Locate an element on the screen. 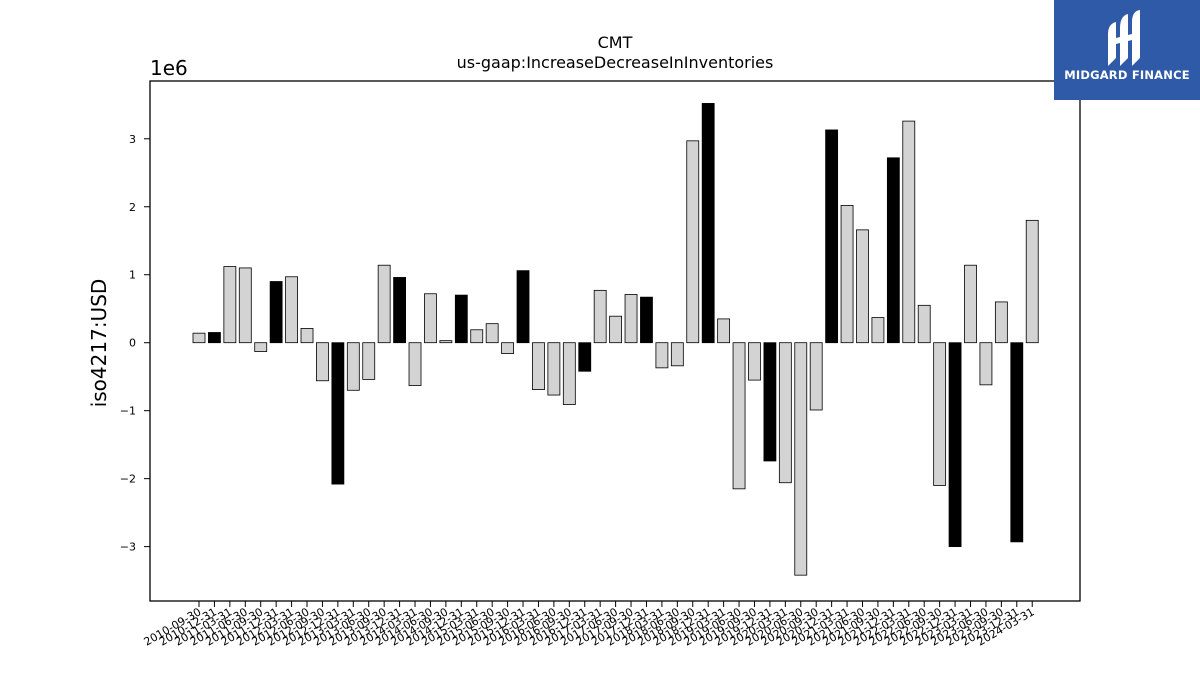 The width and height of the screenshot is (1200, 675). logo-text: MIDGARD FINANCE is located at coordinates (1127, 75).